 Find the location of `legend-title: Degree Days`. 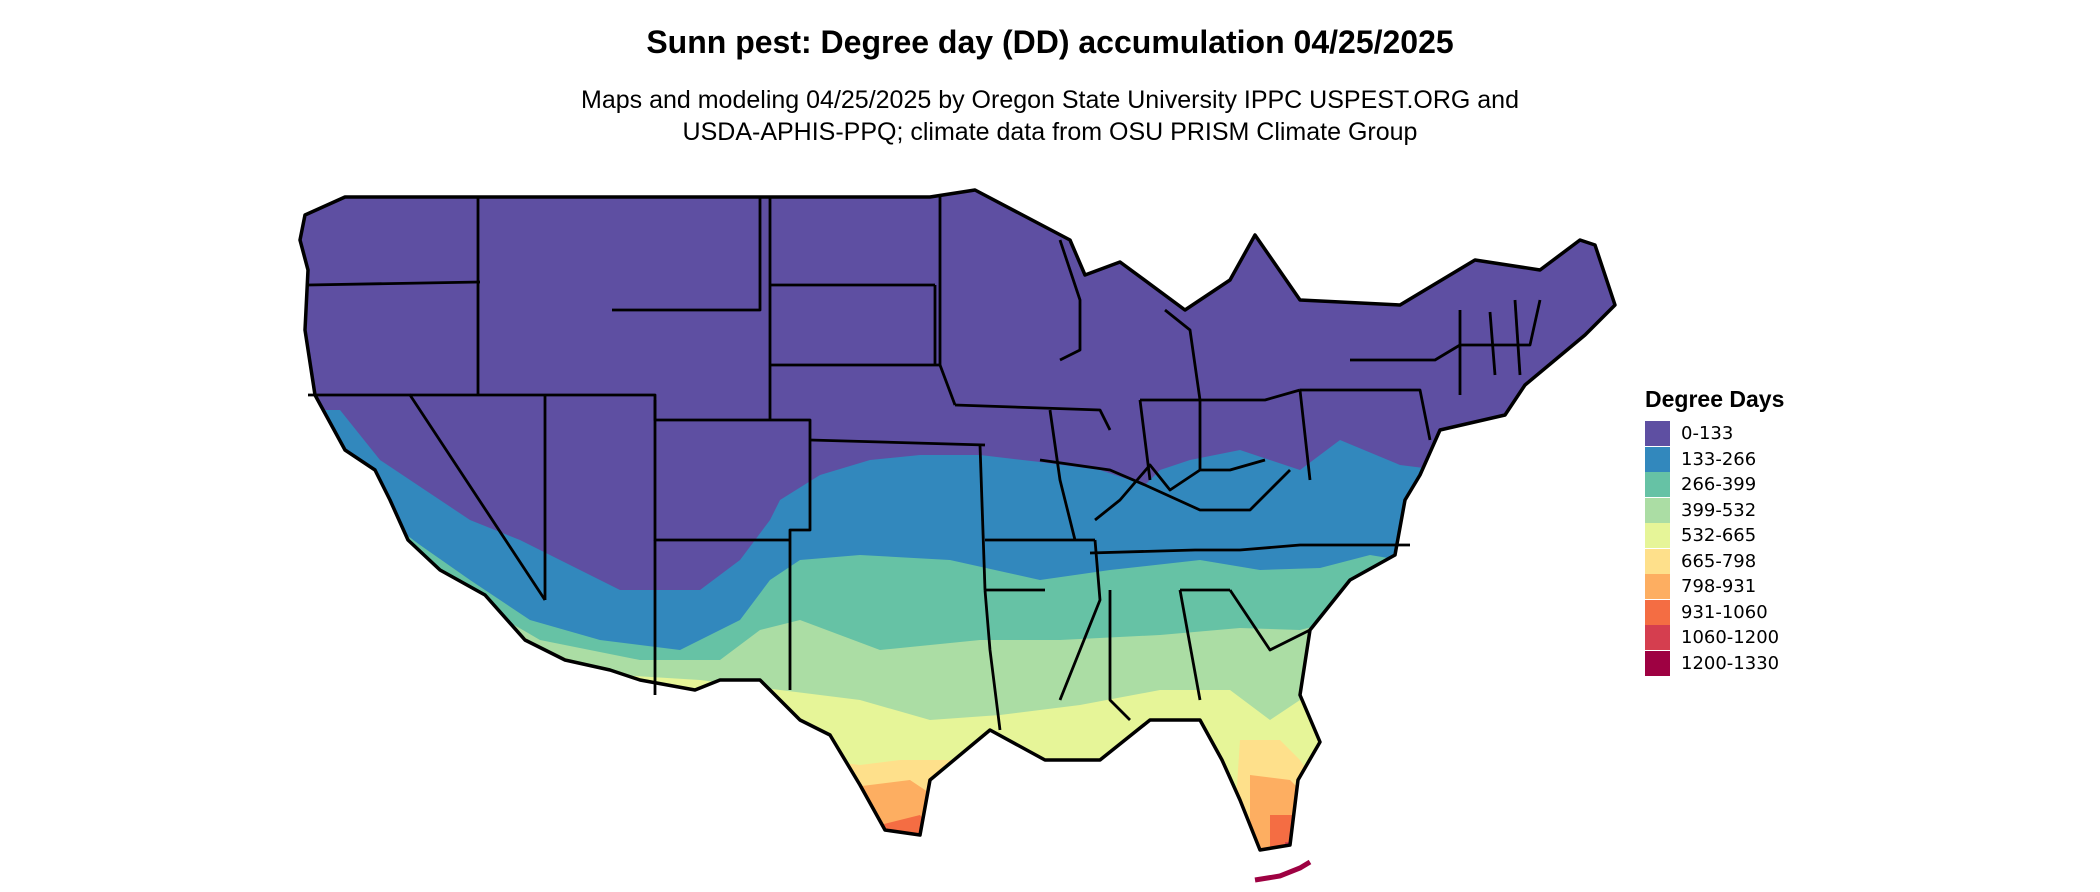

legend-title: Degree Days is located at coordinates (1715, 399).